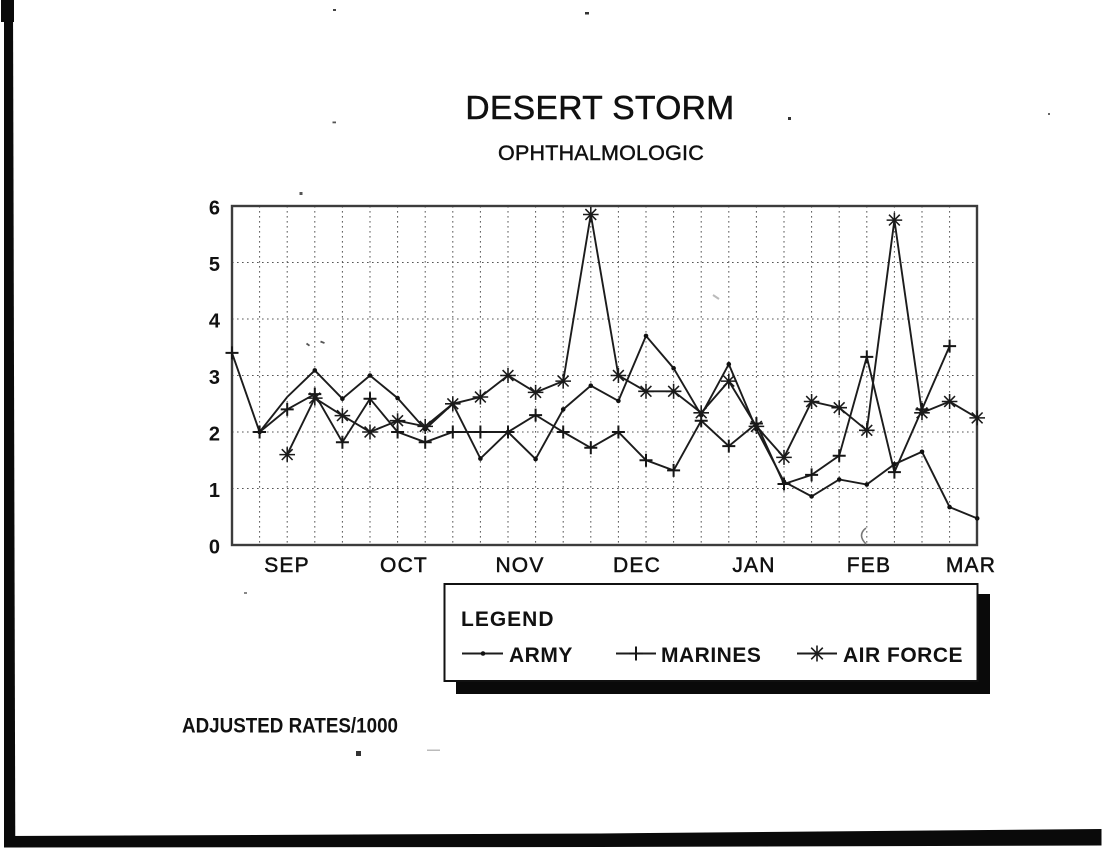  Describe the element at coordinates (599, 108) in the screenshot. I see `svg-text: DESERT STORM` at that location.